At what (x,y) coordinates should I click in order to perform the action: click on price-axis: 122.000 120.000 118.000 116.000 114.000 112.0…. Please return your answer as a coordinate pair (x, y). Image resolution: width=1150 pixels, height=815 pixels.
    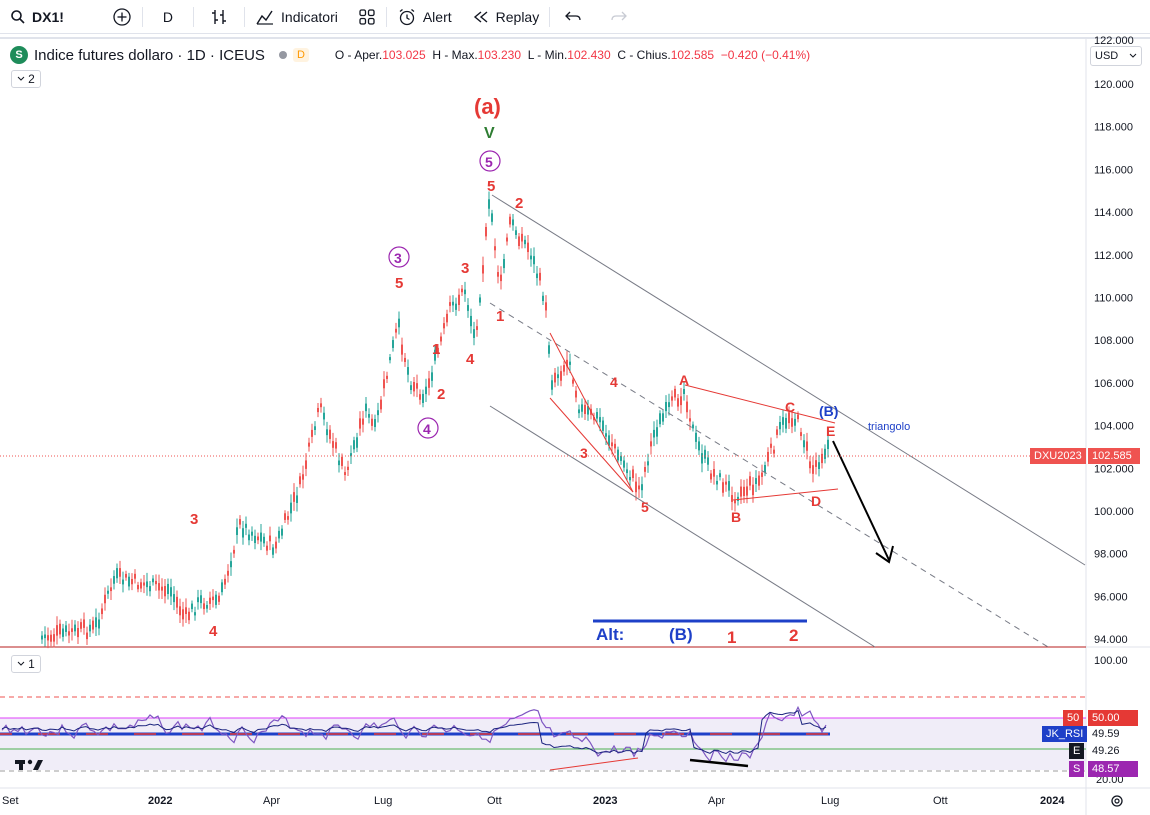
    Looking at the image, I should click on (1114, 340).